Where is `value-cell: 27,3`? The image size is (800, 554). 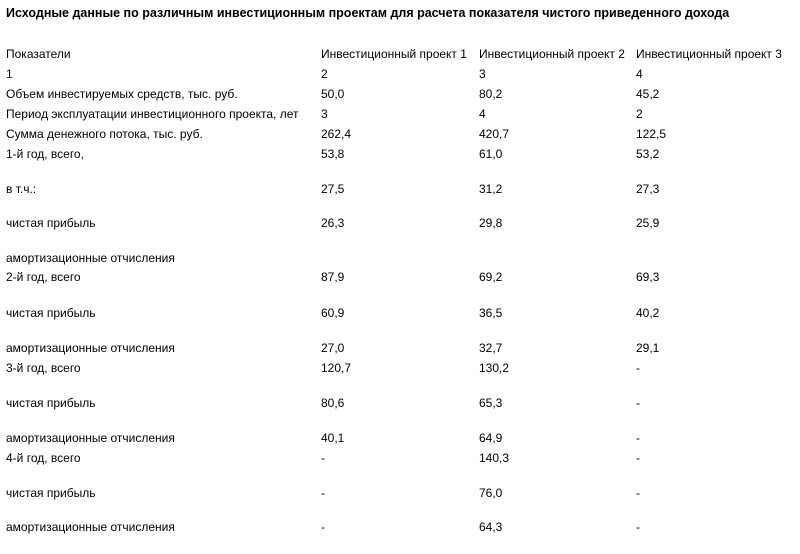
value-cell: 27,3 is located at coordinates (648, 189).